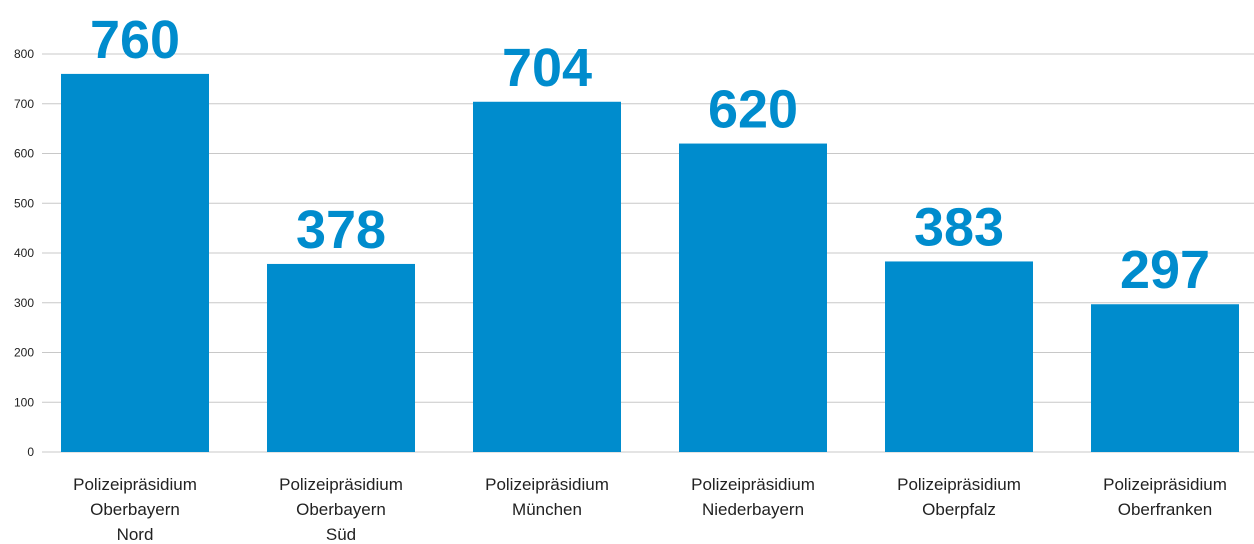  Describe the element at coordinates (24, 303) in the screenshot. I see `y-tick-label: 300` at that location.